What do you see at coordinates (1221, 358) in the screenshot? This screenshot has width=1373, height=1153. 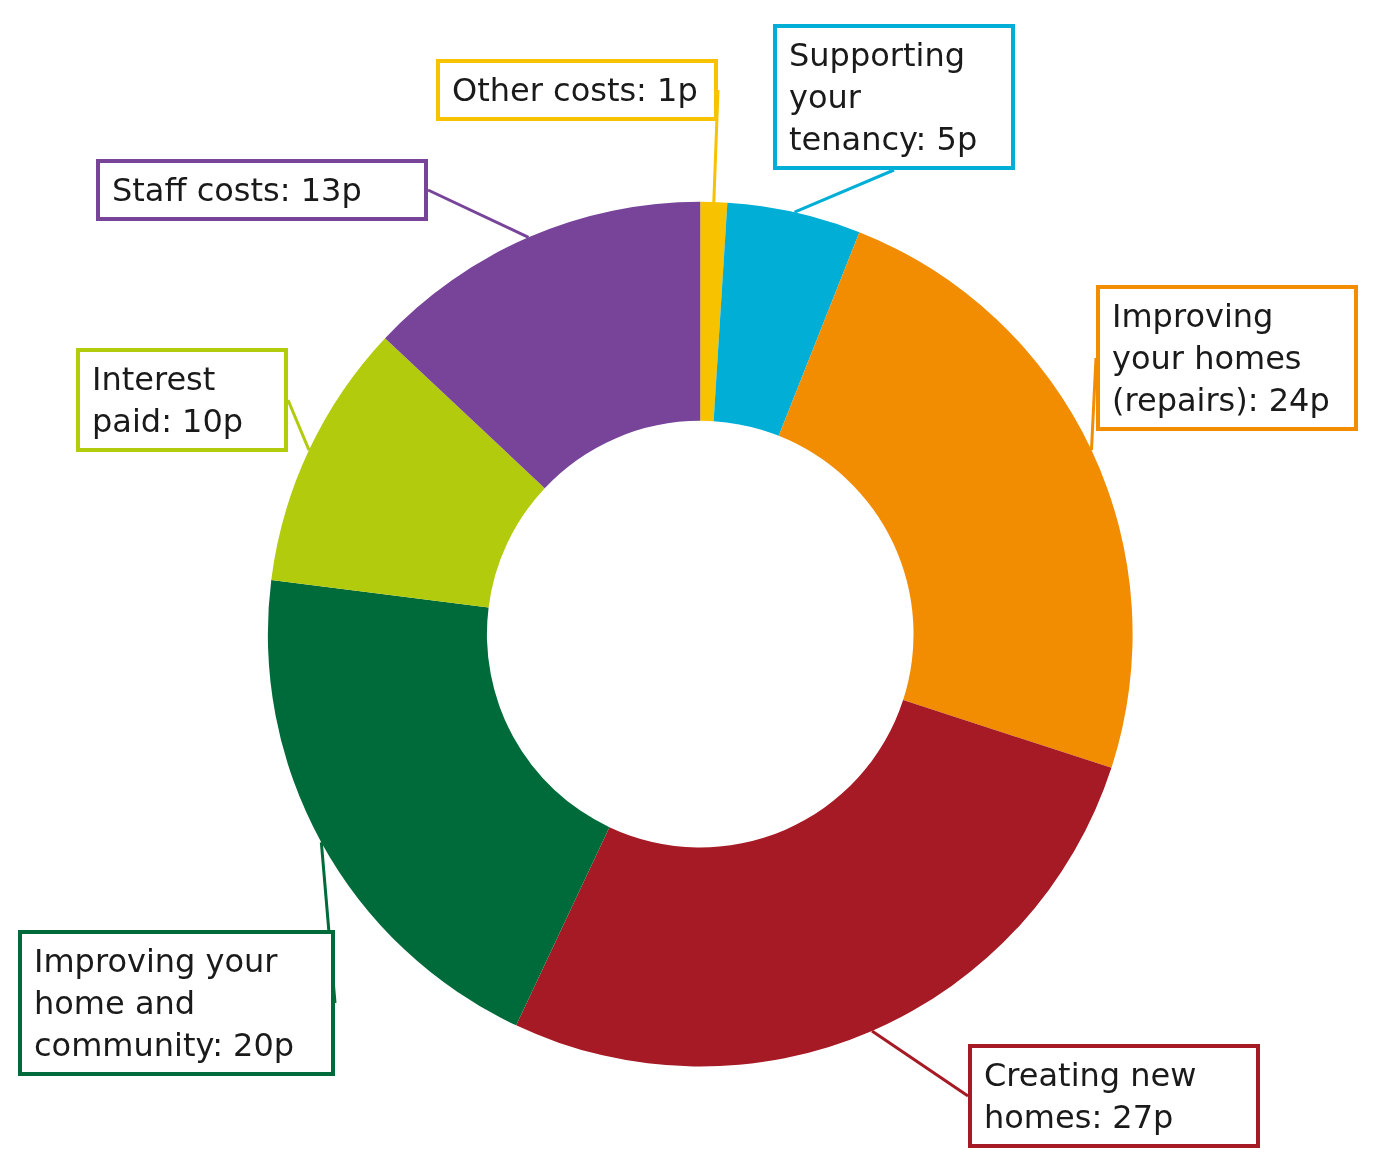 I see `slice-label: Improving your homes (repairs): 24p` at bounding box center [1221, 358].